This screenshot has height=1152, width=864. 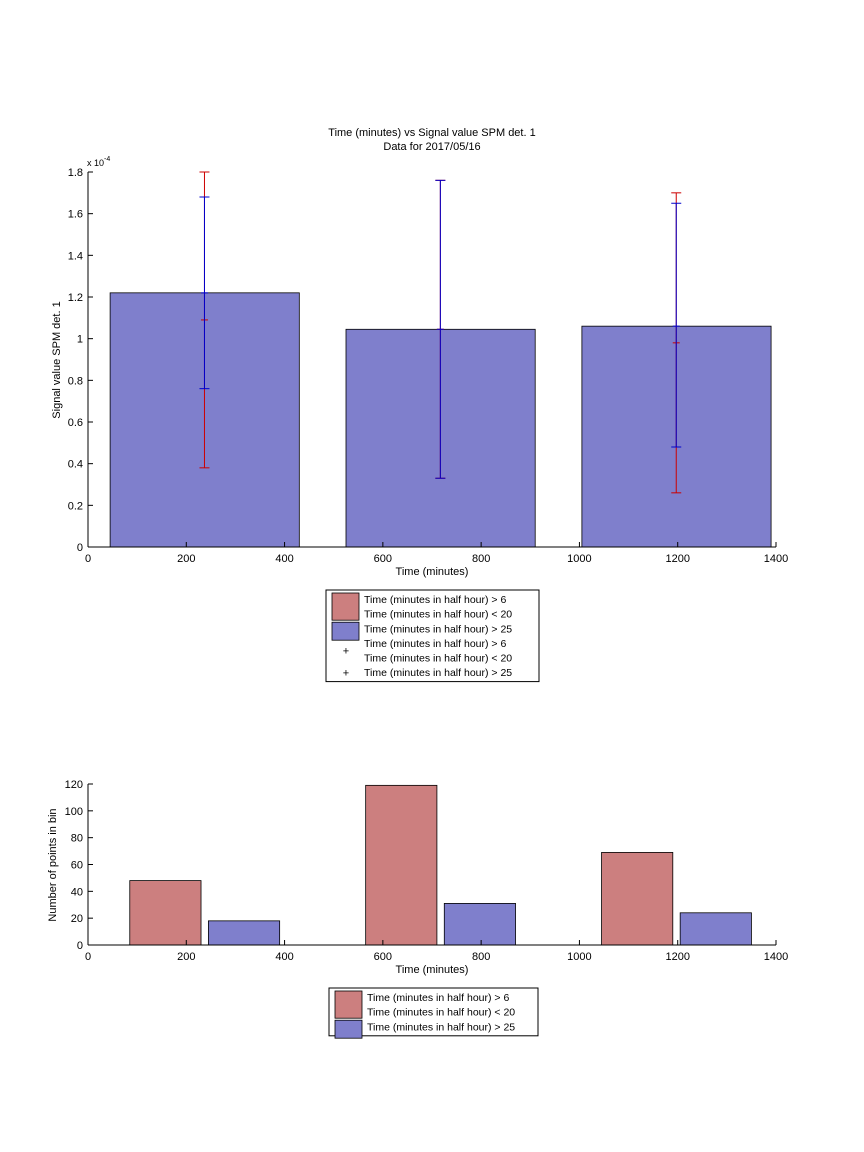 I want to click on chart1-y-tick-label-5: 1, so click(x=80, y=340).